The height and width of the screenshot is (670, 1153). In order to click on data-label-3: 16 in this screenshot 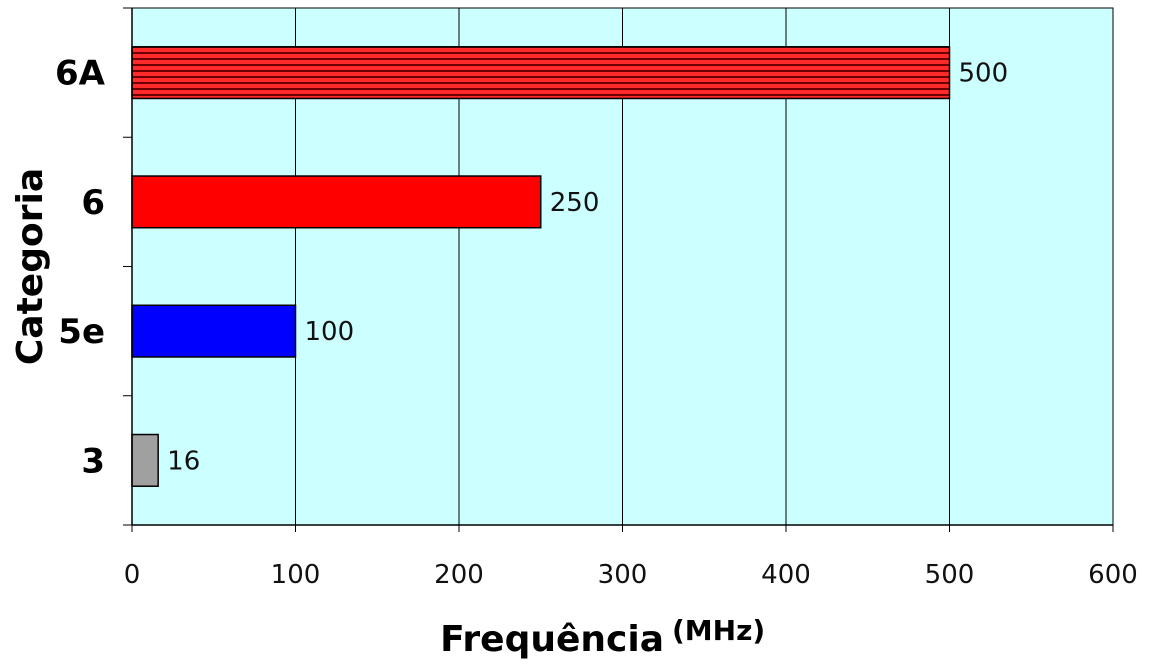, I will do `click(183, 461)`.